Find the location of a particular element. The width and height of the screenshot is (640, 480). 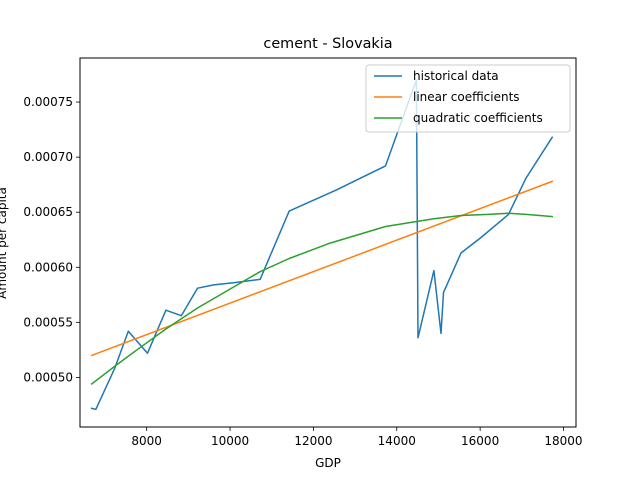

x-tick-label: 12000 is located at coordinates (313, 441).